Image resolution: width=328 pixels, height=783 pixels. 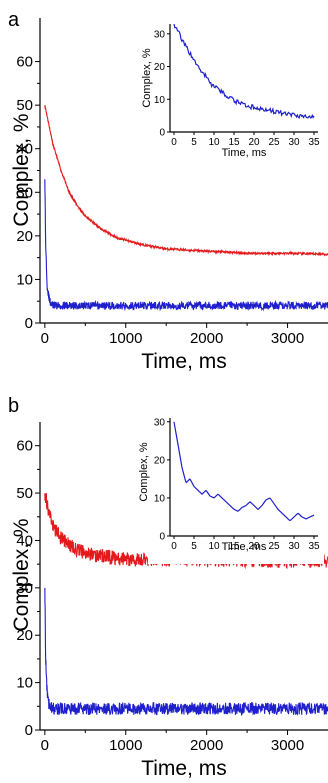 I want to click on panel-label: b, so click(x=13, y=406).